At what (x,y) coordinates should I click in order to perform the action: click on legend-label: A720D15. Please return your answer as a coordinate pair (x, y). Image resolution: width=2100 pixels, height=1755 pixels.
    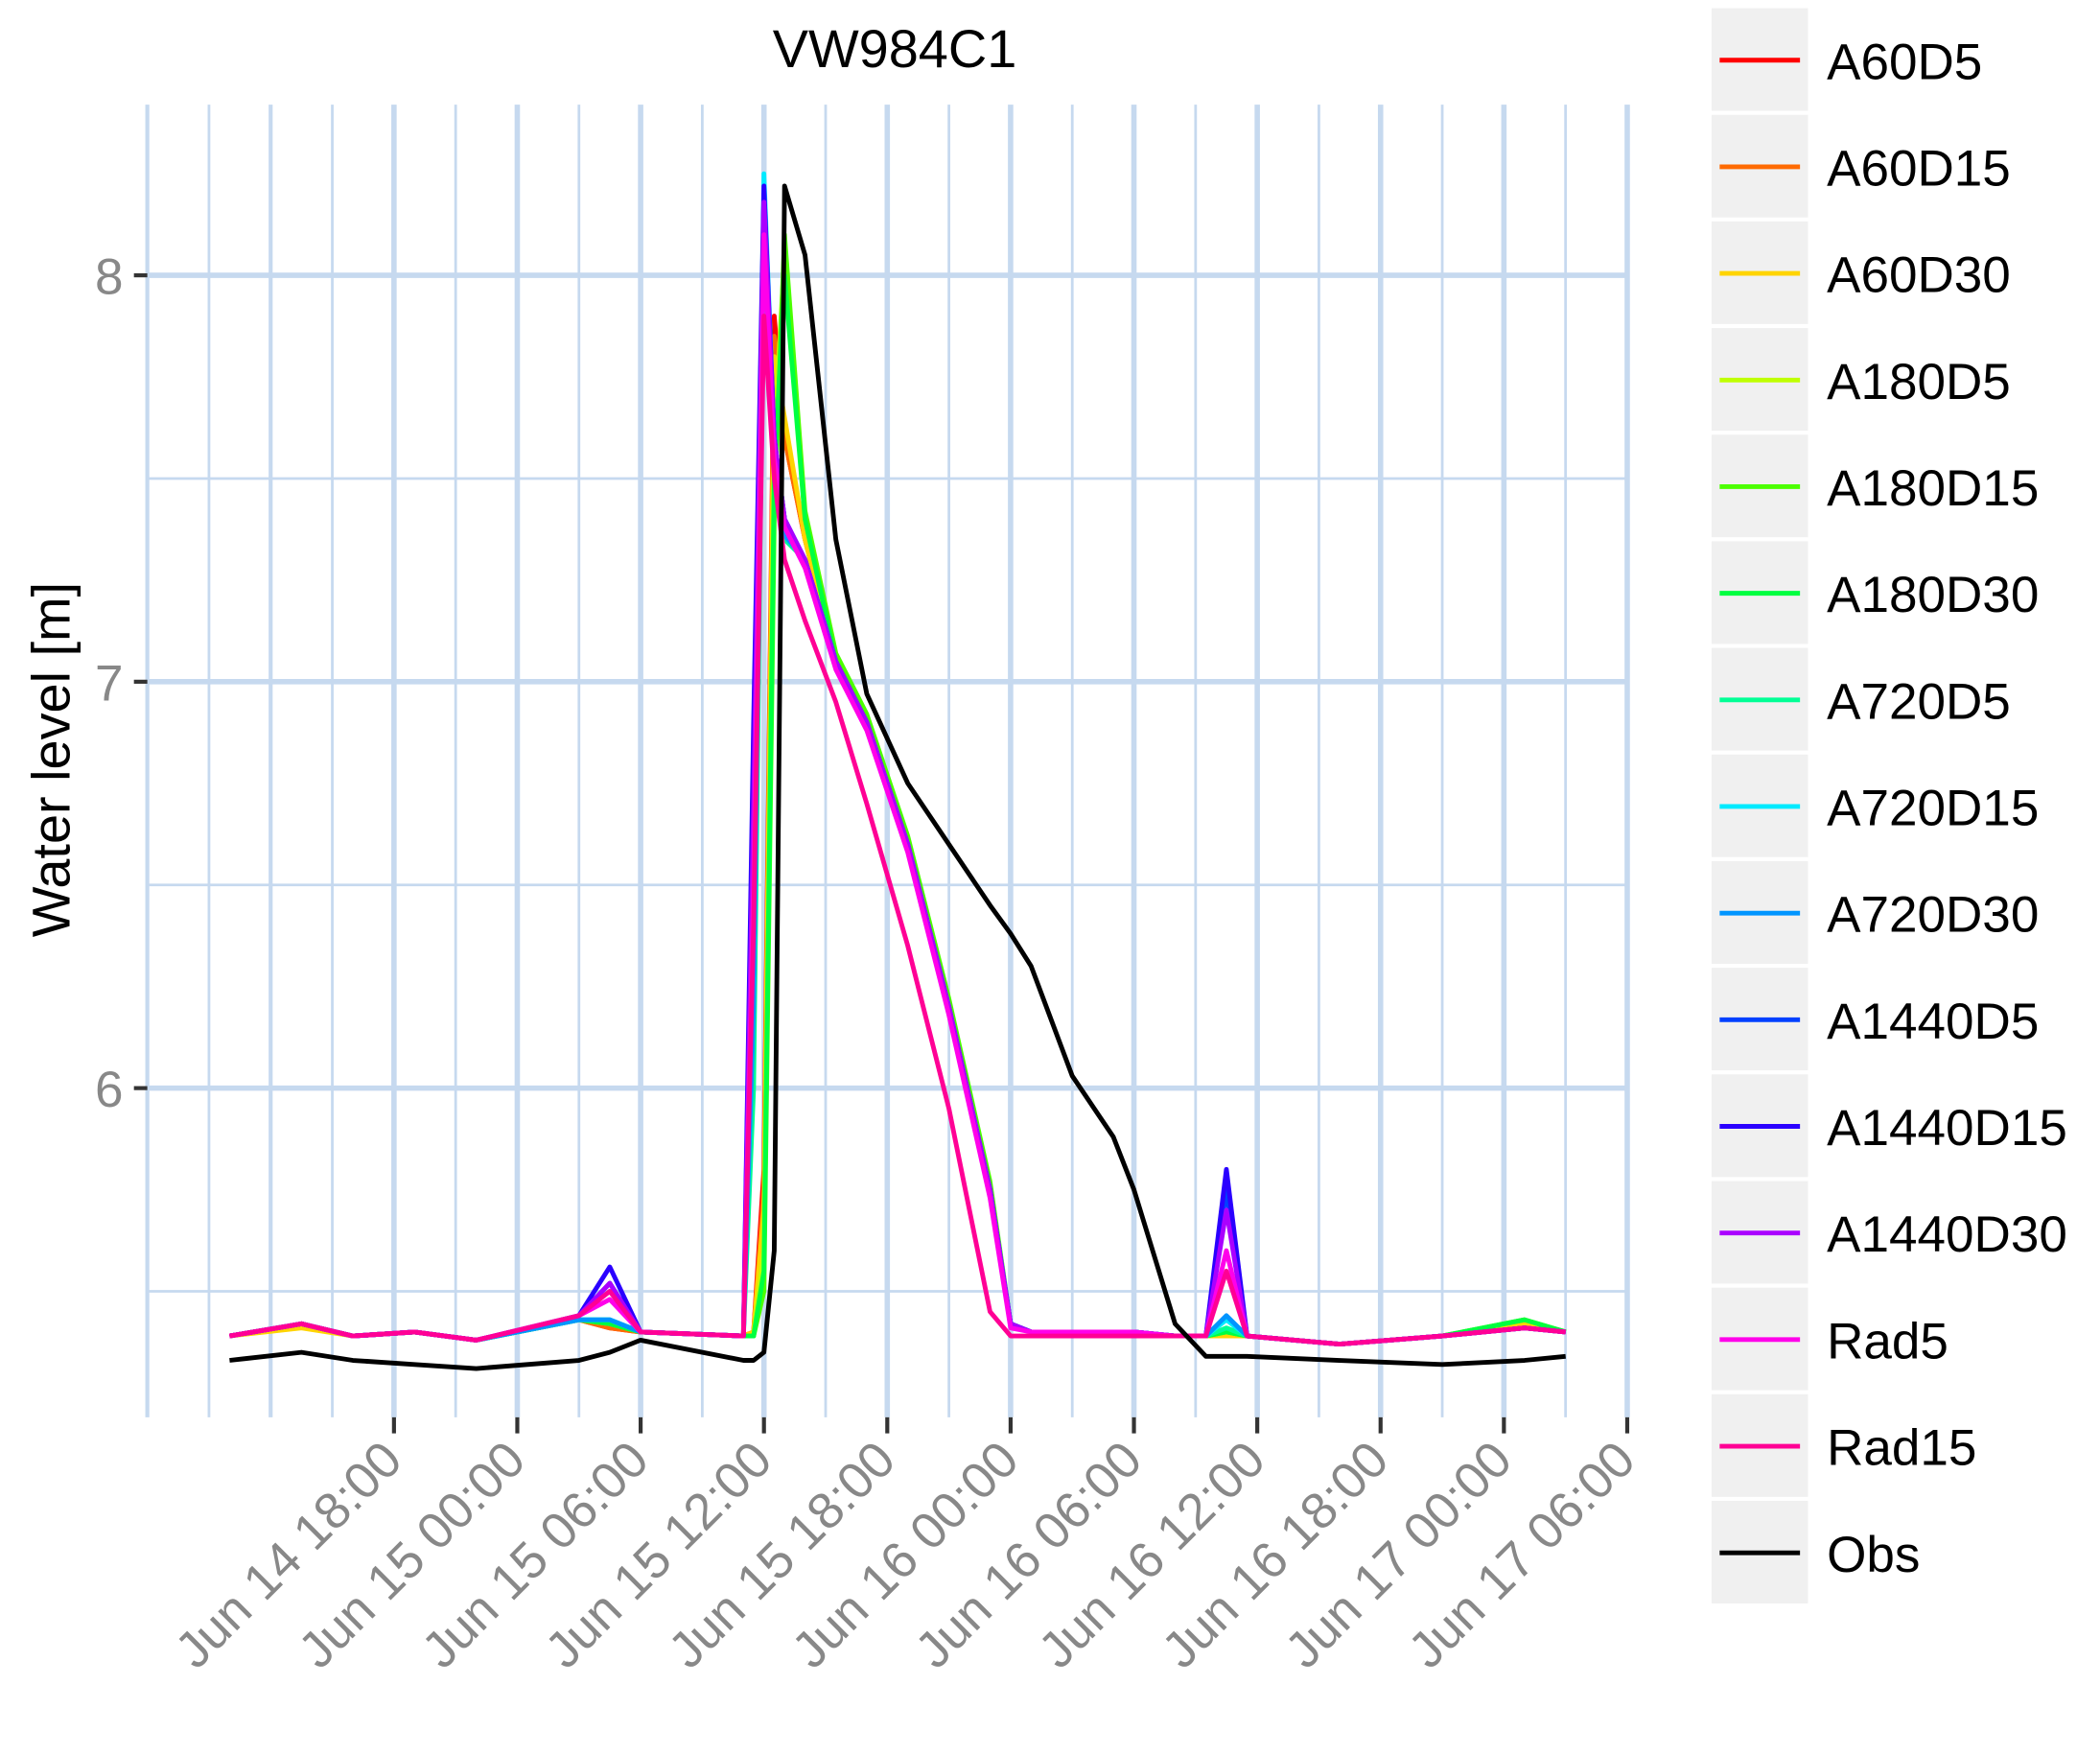
    Looking at the image, I should click on (1933, 809).